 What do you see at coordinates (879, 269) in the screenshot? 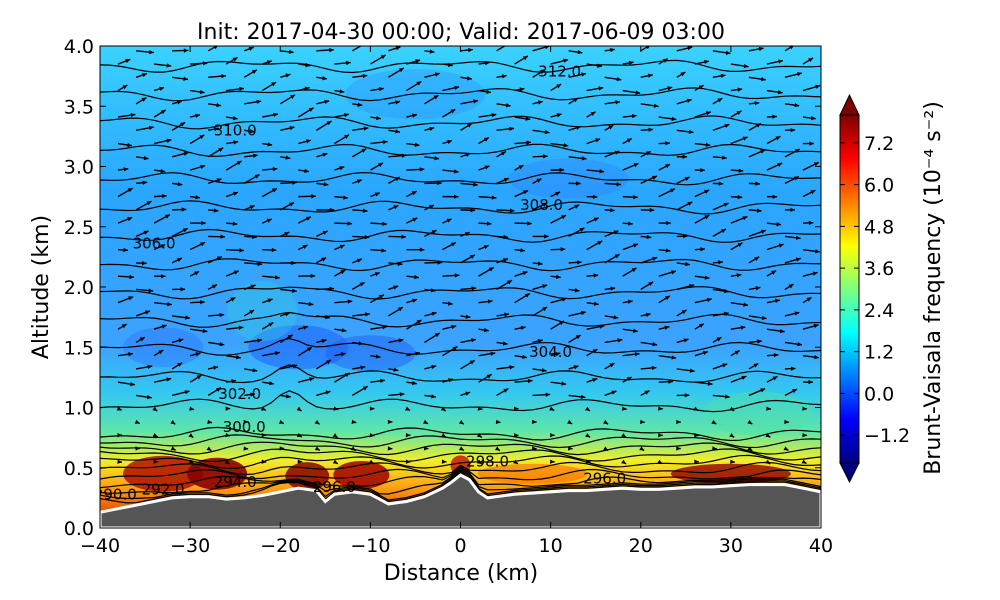
I see `colorbar-tick-label: 3.6` at bounding box center [879, 269].